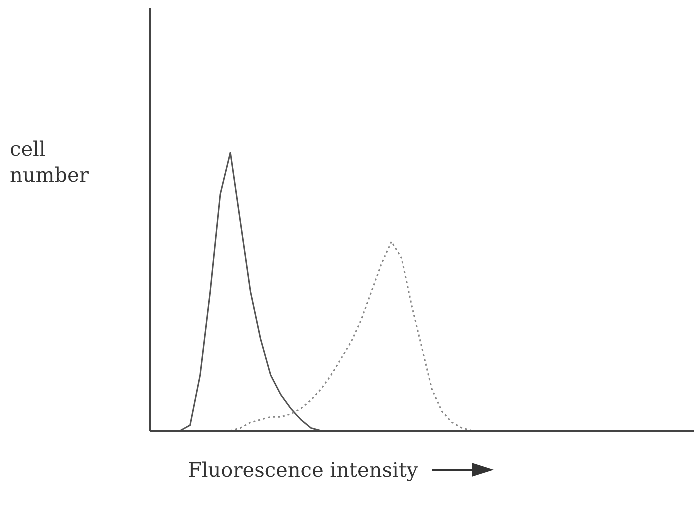 The height and width of the screenshot is (515, 694). What do you see at coordinates (303, 470) in the screenshot?
I see `x-axis-title: Fluorescence intensity` at bounding box center [303, 470].